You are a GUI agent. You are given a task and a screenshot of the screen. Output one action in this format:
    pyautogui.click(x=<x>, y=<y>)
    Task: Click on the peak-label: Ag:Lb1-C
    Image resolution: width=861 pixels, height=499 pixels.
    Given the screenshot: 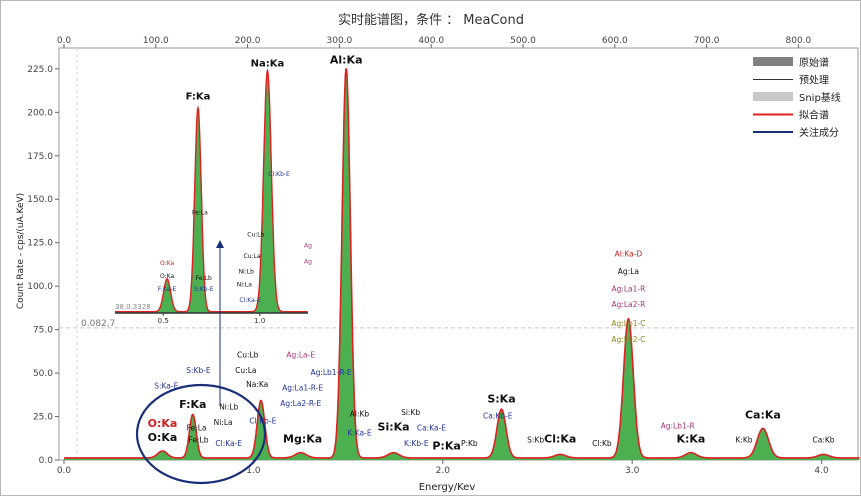 What is the action you would take?
    pyautogui.click(x=628, y=323)
    